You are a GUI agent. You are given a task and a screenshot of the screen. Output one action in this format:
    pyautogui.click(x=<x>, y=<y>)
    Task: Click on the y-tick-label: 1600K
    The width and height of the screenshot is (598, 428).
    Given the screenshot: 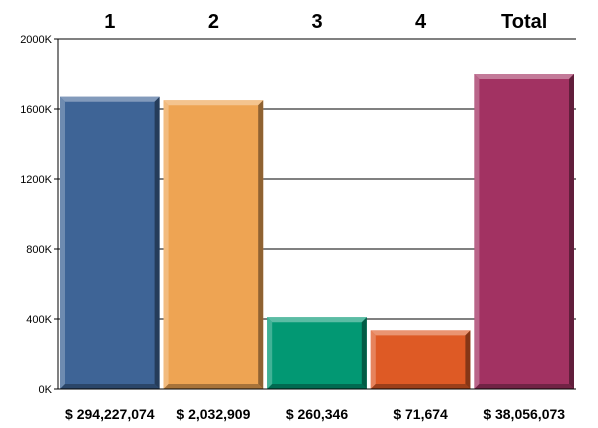 What is the action you would take?
    pyautogui.click(x=36, y=110)
    